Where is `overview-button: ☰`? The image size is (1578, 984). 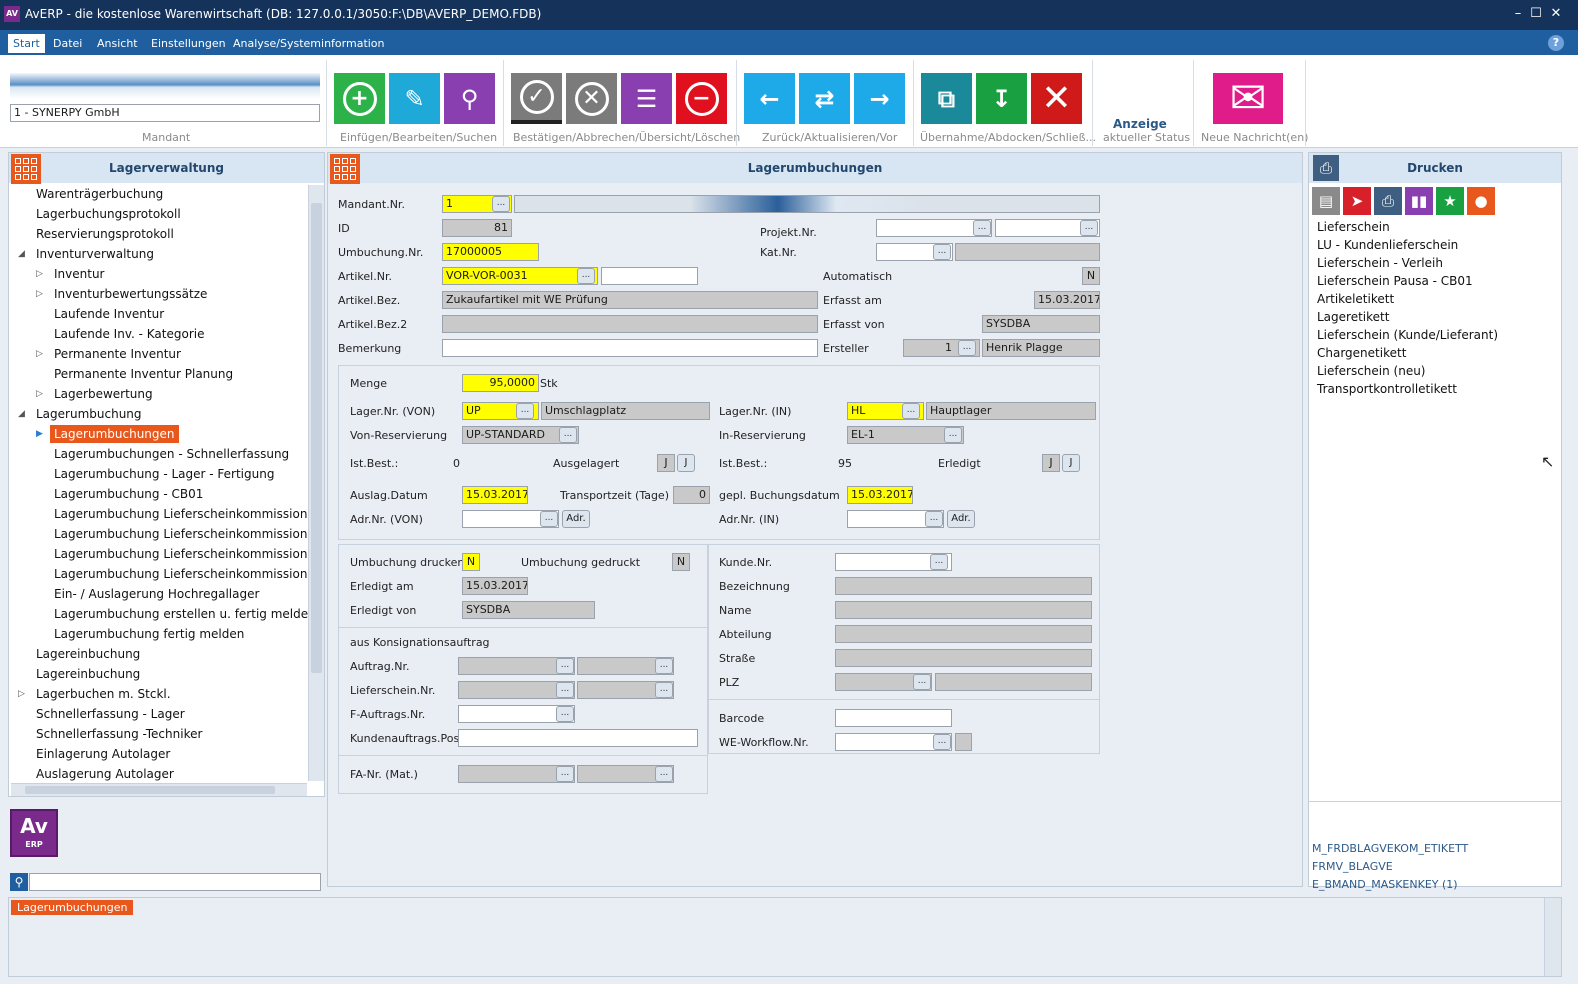
overview-button: ☰ is located at coordinates (646, 98).